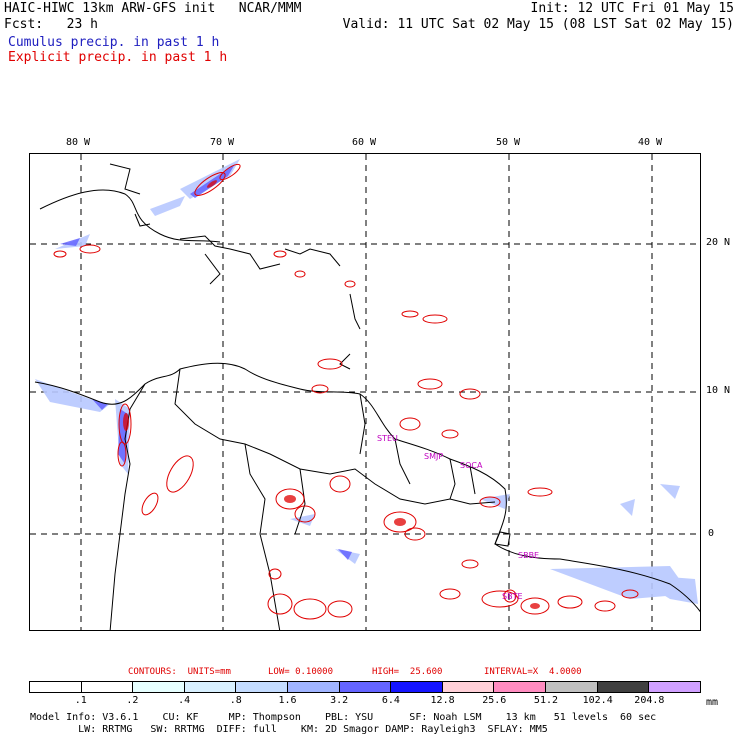  What do you see at coordinates (529, 555) in the screenshot?
I see `station-label: SBBE` at bounding box center [529, 555].